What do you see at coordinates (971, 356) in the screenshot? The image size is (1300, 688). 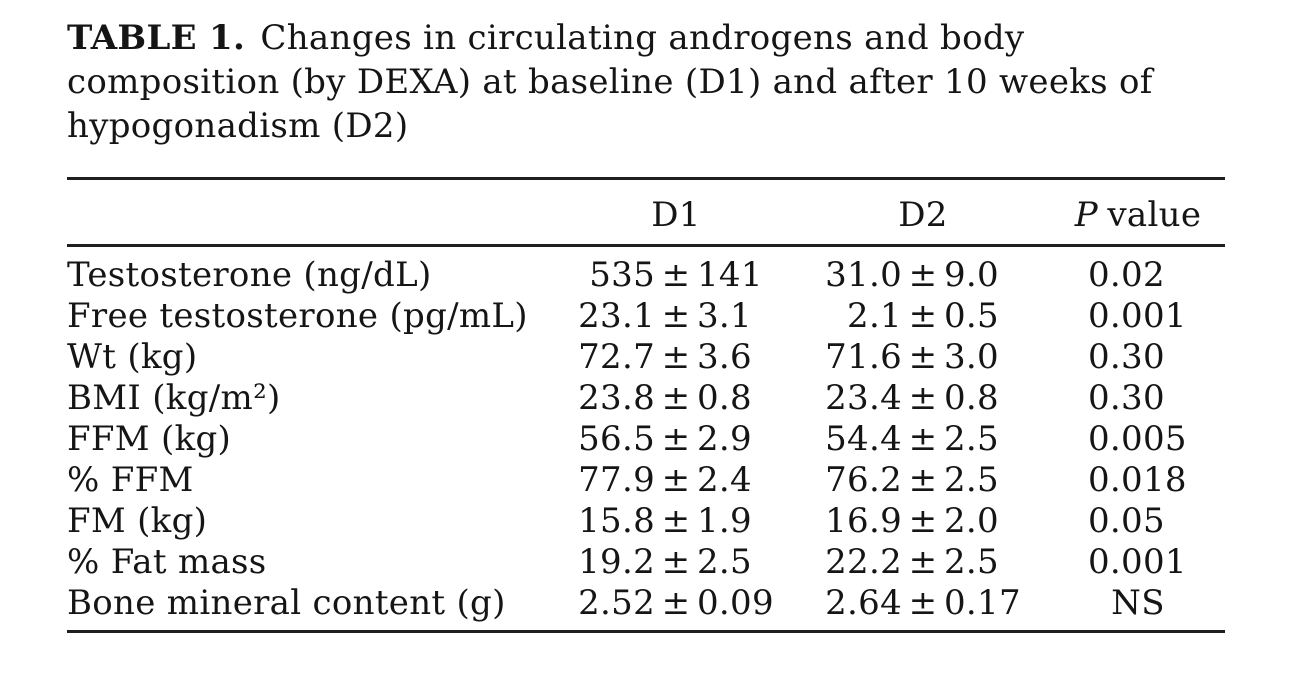 I see `d2-sd: 3.0` at bounding box center [971, 356].